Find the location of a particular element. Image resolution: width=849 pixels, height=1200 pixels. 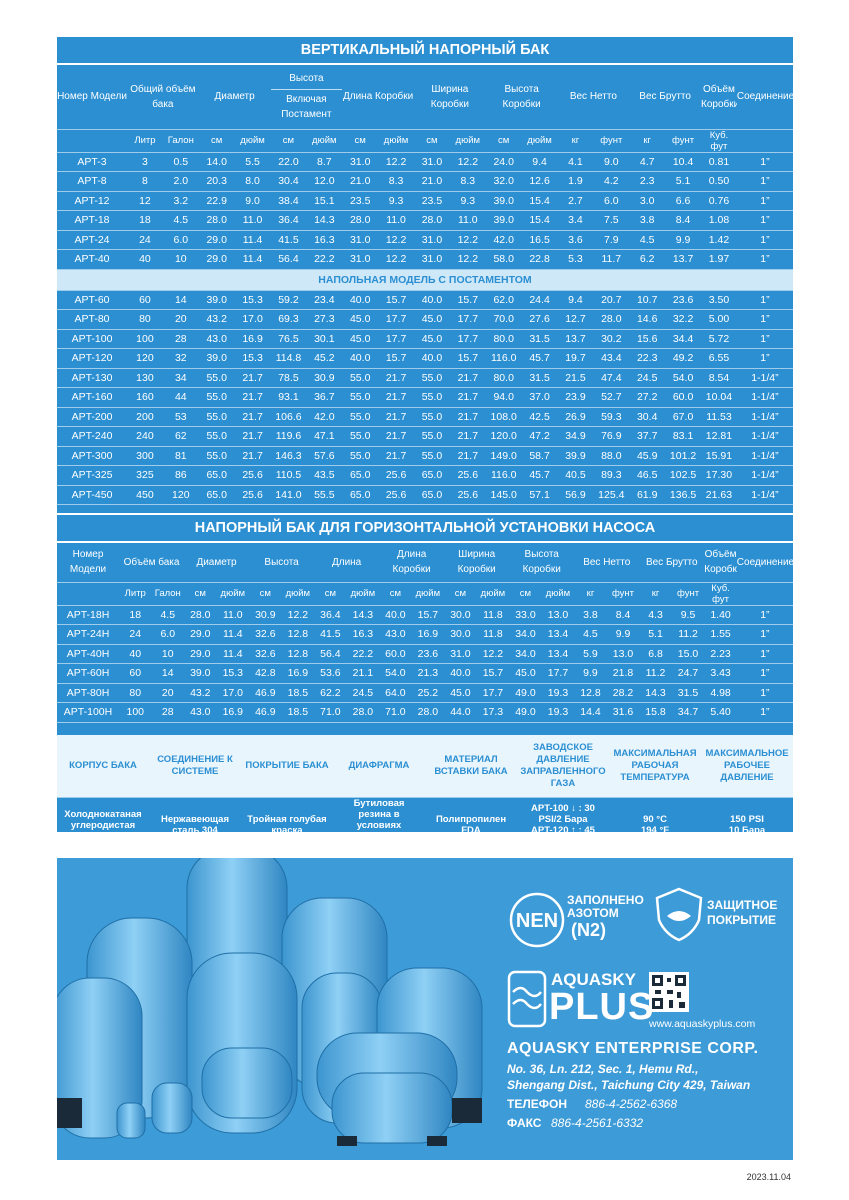

value-cell: 22.2 is located at coordinates (363, 654).